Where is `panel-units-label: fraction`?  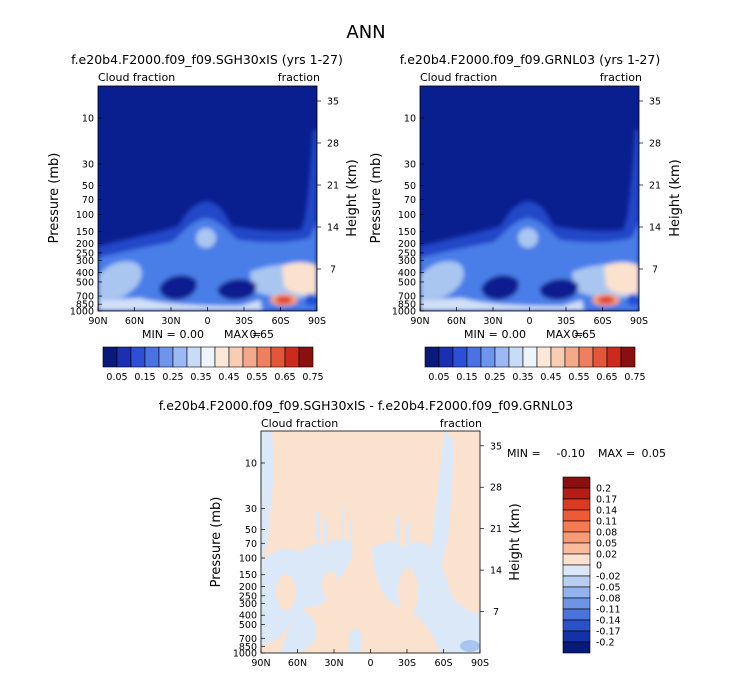 panel-units-label: fraction is located at coordinates (461, 423).